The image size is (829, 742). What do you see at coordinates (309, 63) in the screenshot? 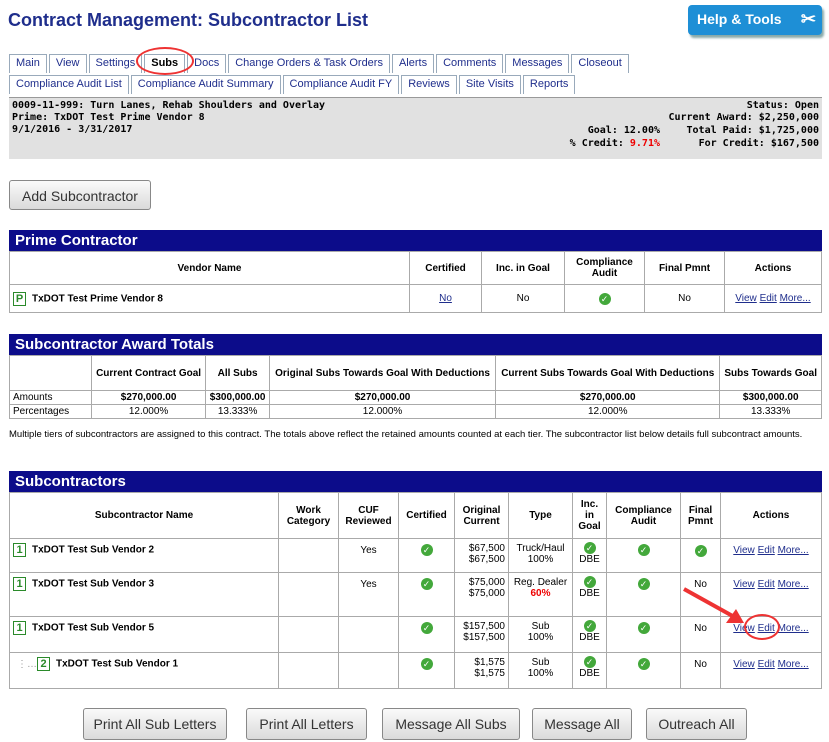
I see `tab-change-orders-task-orders: Change Orders & Task Orders` at bounding box center [309, 63].